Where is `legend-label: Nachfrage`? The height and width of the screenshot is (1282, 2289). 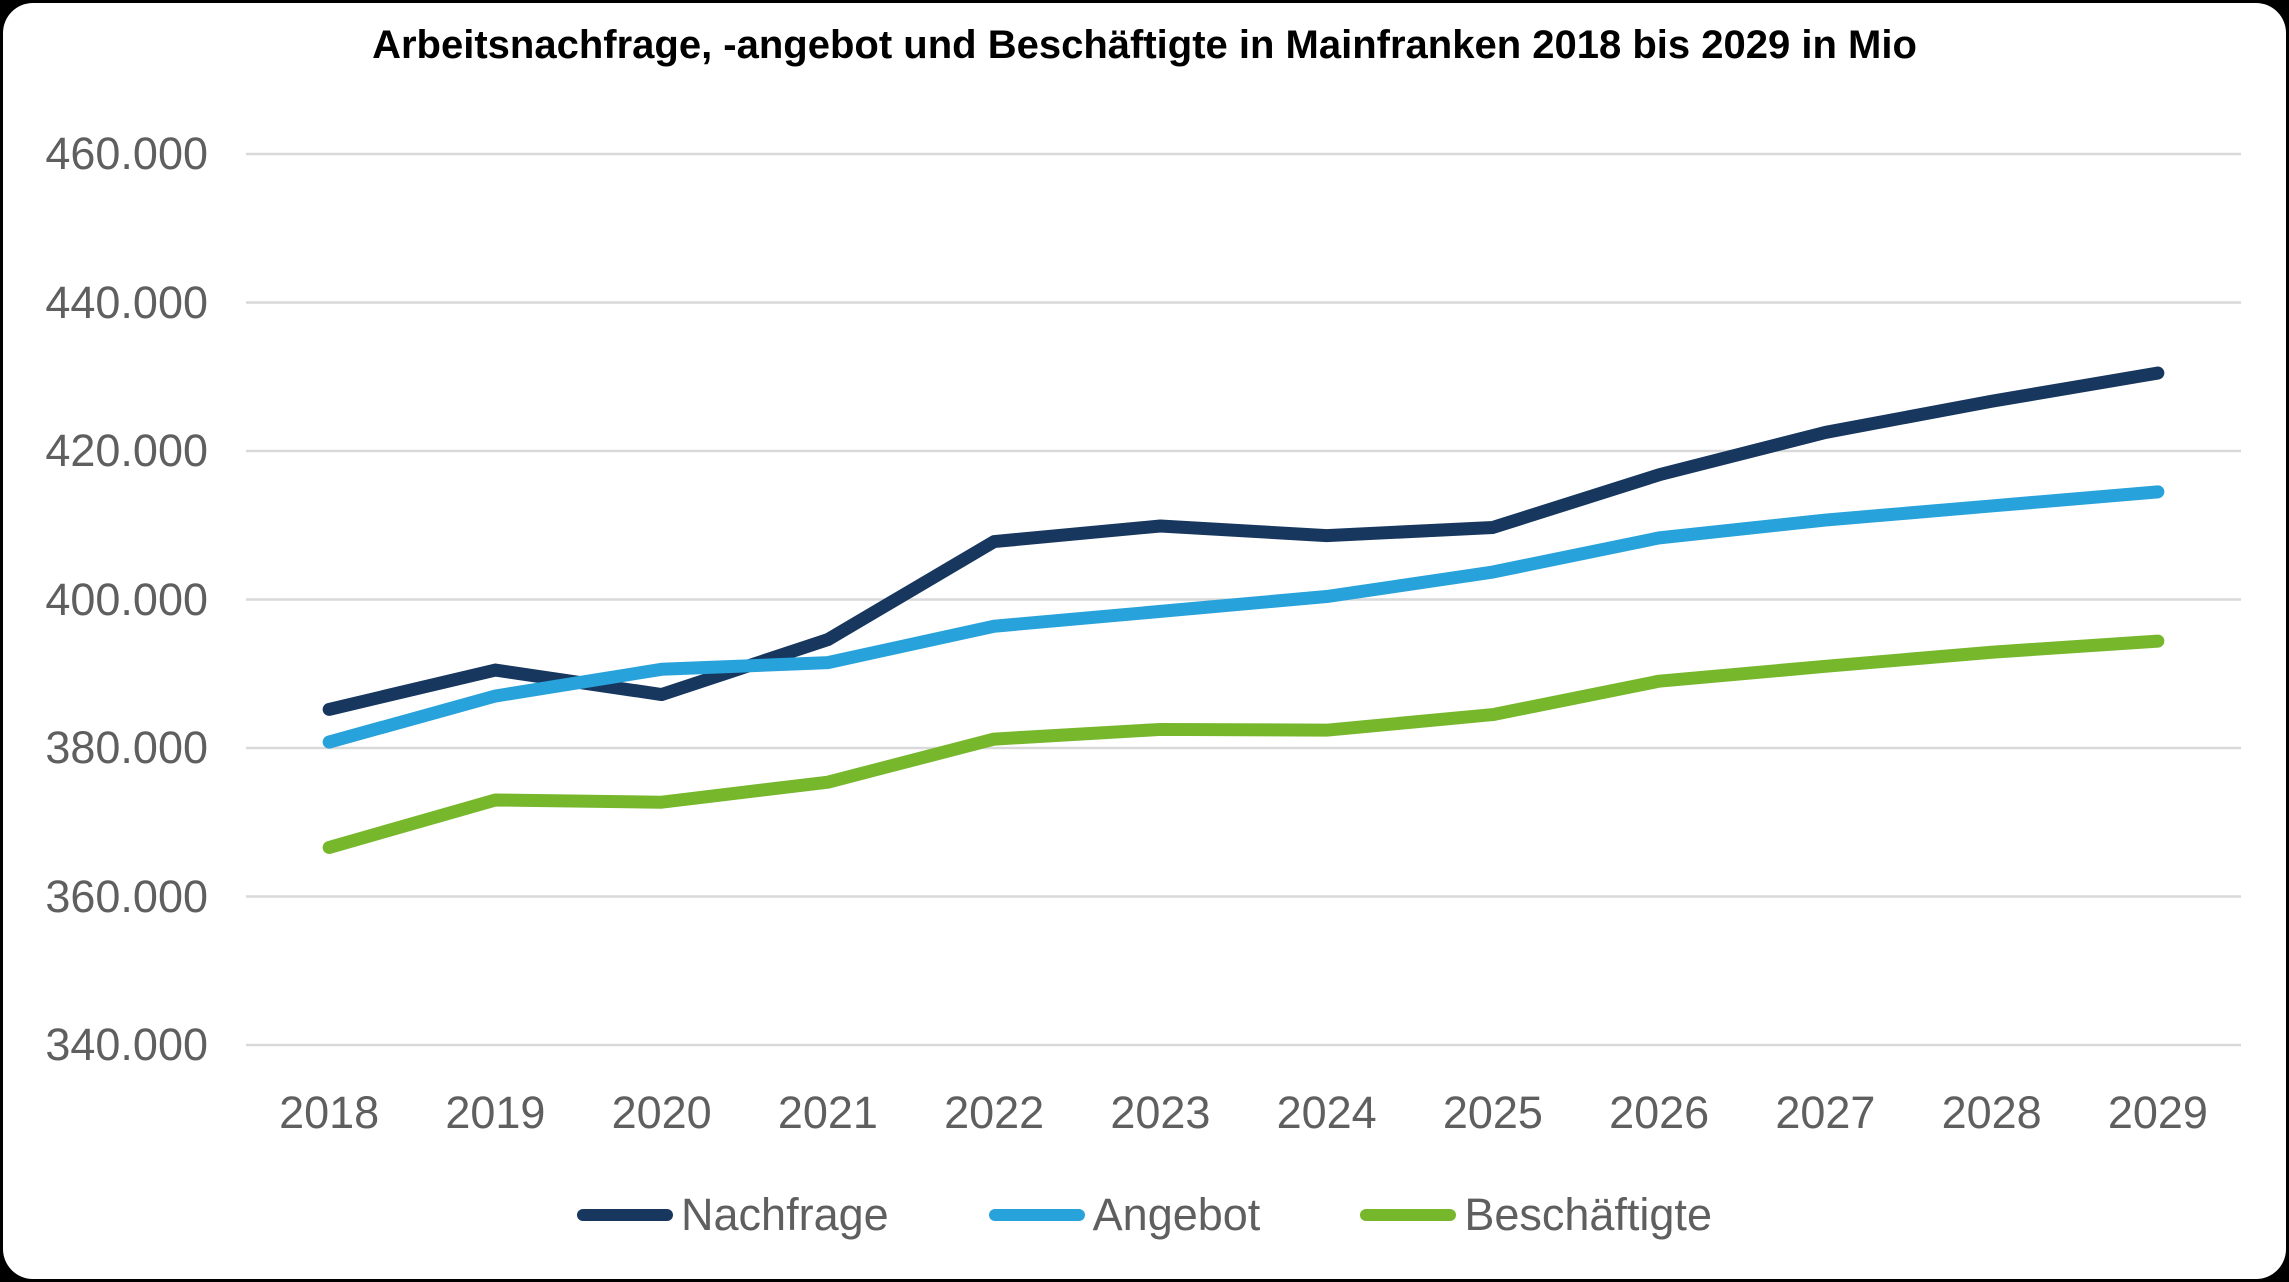
legend-label: Nachfrage is located at coordinates (785, 1214).